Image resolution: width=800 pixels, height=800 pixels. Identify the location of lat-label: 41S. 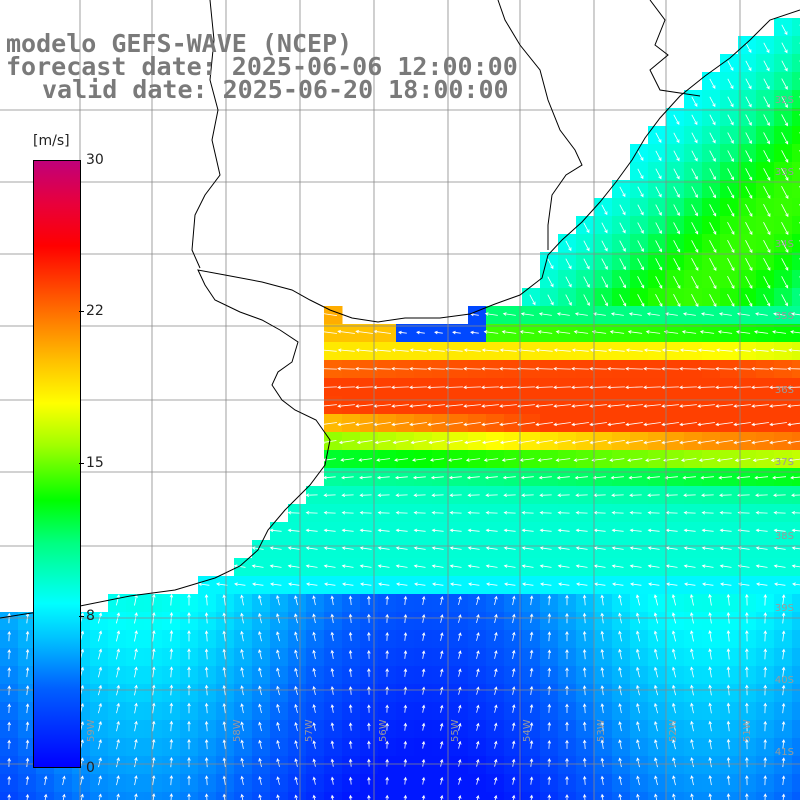
(784, 752).